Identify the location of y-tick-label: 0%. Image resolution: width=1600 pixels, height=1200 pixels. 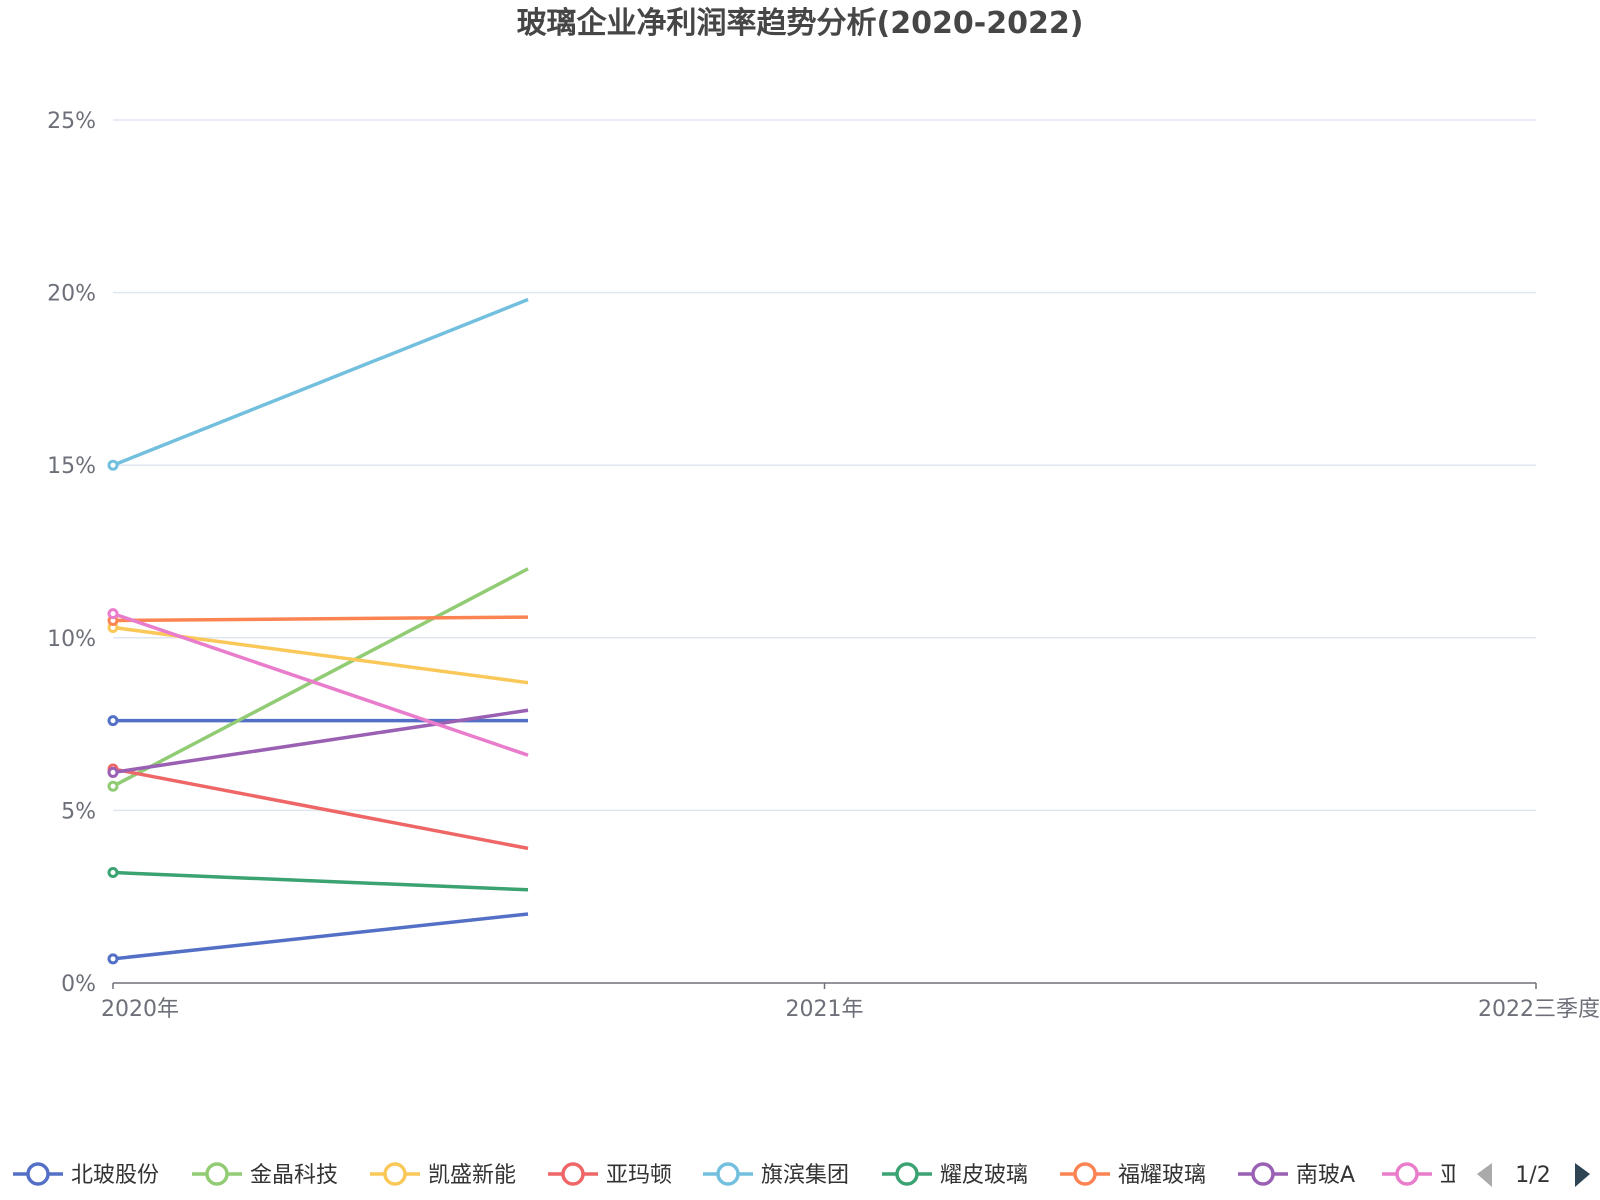
(78, 984).